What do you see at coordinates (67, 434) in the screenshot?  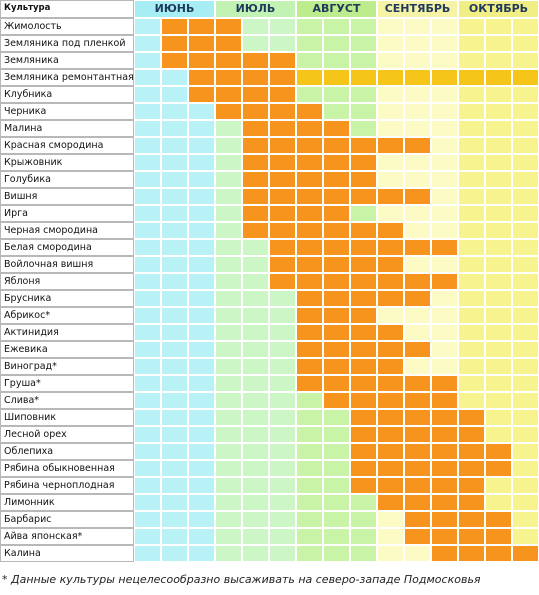 I see `crop-name: Лесной орех` at bounding box center [67, 434].